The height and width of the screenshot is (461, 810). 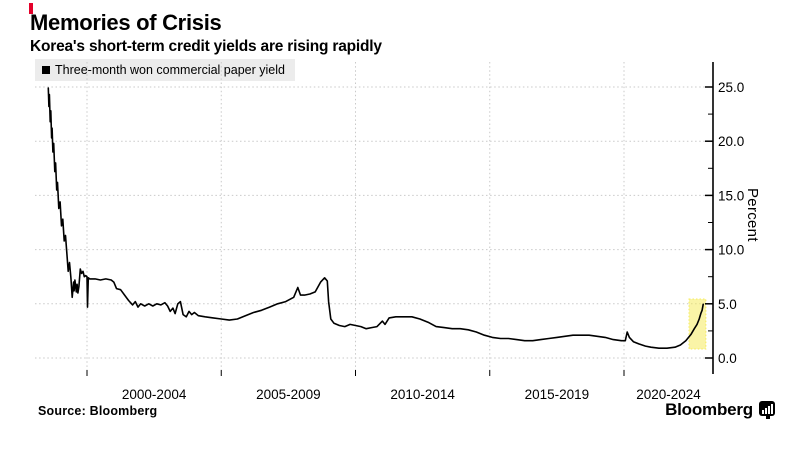 What do you see at coordinates (727, 304) in the screenshot?
I see `y-axis-tick-label: 5.0` at bounding box center [727, 304].